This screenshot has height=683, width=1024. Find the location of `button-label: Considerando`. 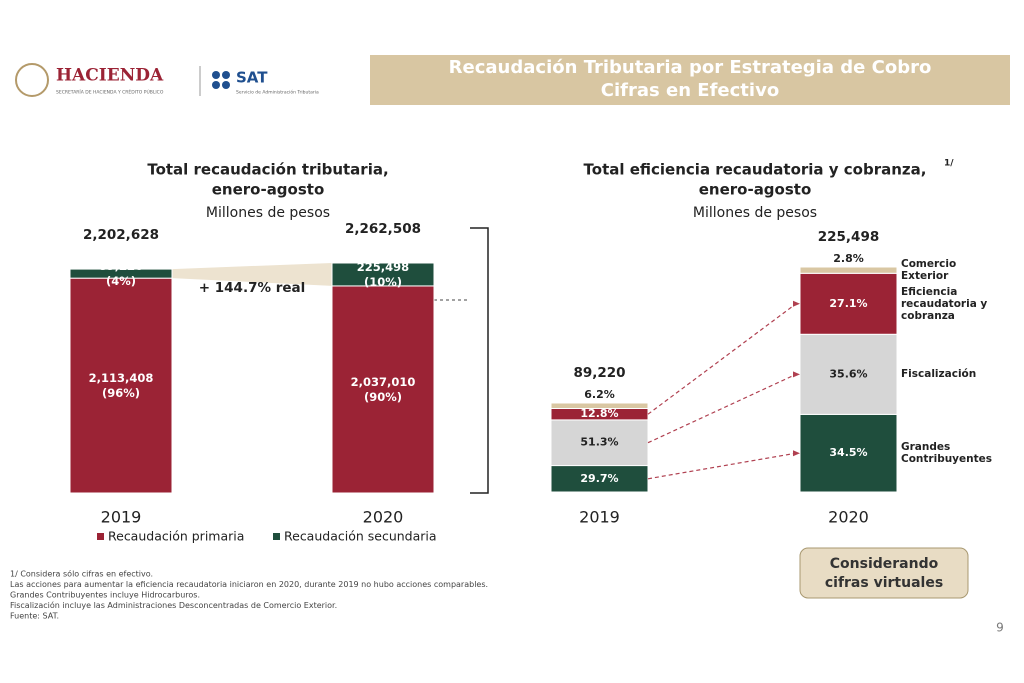

button-label: Considerando is located at coordinates (884, 564).